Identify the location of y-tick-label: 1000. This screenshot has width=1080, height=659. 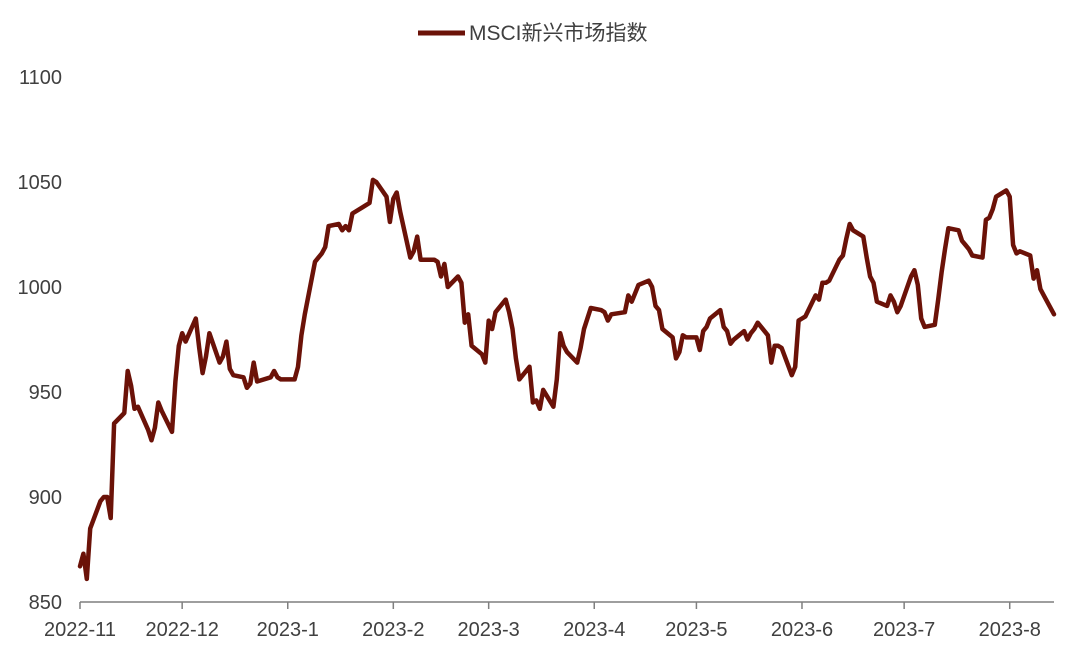
(40, 288).